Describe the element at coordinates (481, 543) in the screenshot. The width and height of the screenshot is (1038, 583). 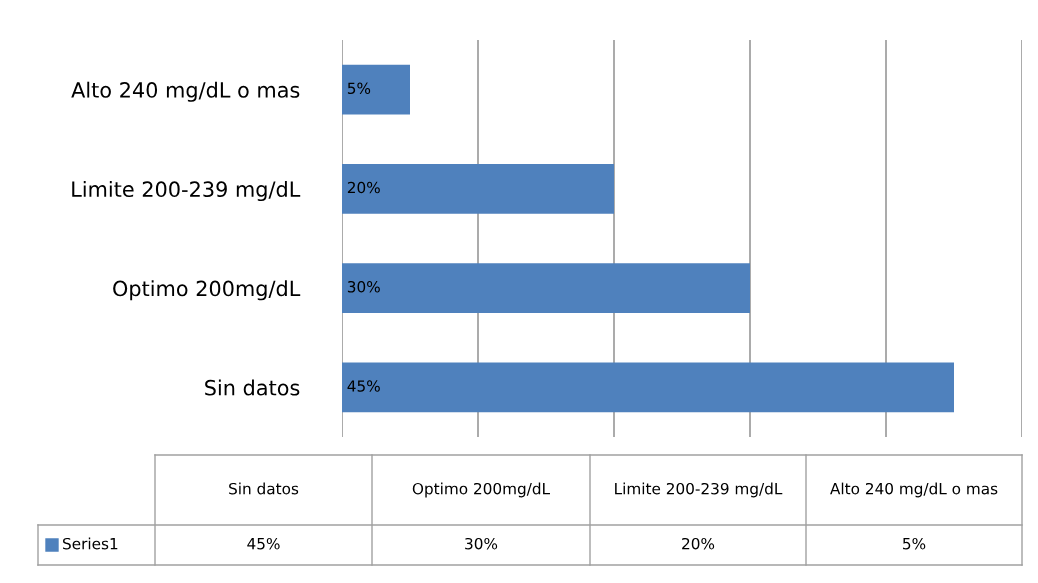
I see `text: 30%` at that location.